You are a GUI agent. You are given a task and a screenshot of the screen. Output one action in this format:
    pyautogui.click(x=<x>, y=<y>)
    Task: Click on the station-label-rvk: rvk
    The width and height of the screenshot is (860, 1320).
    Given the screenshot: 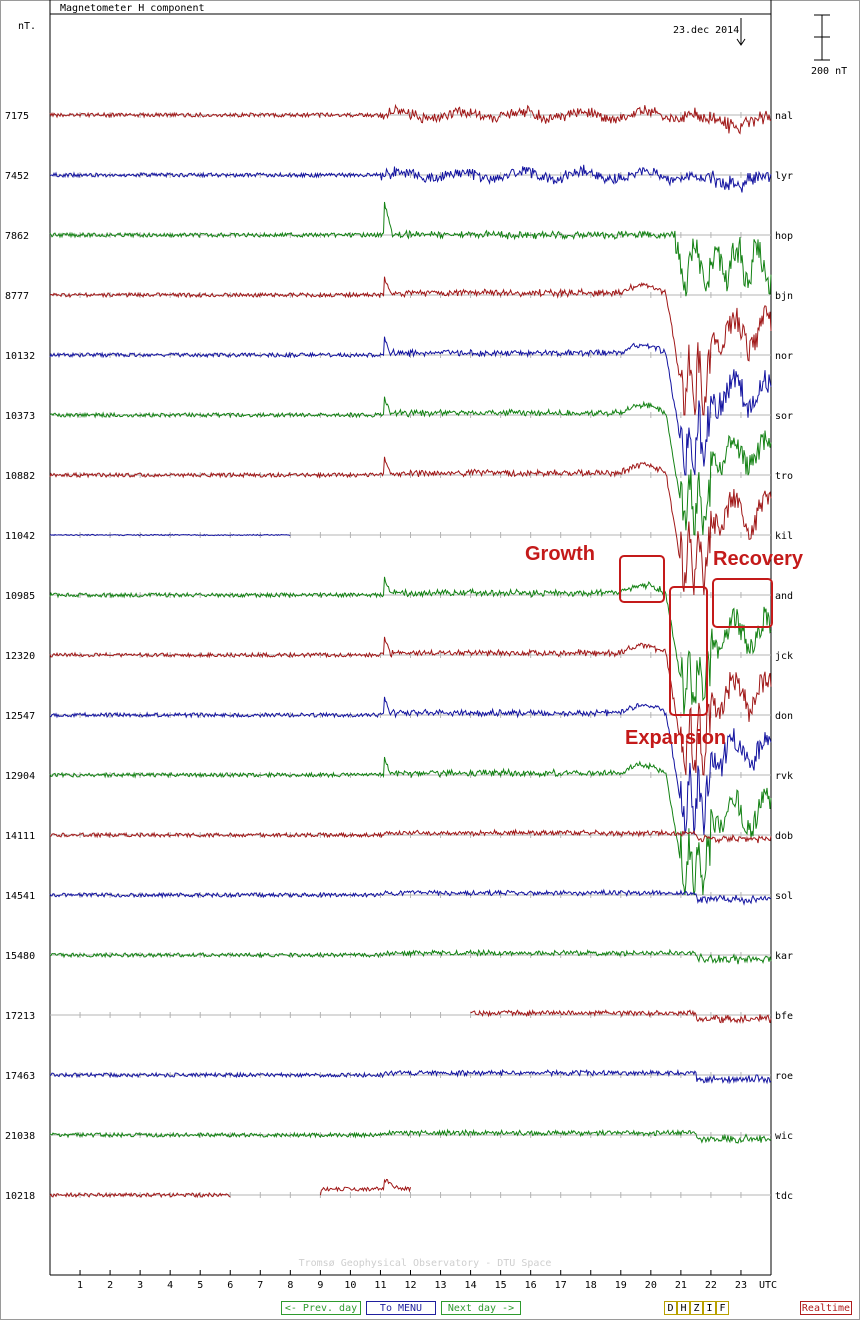 What is the action you would take?
    pyautogui.click(x=784, y=776)
    